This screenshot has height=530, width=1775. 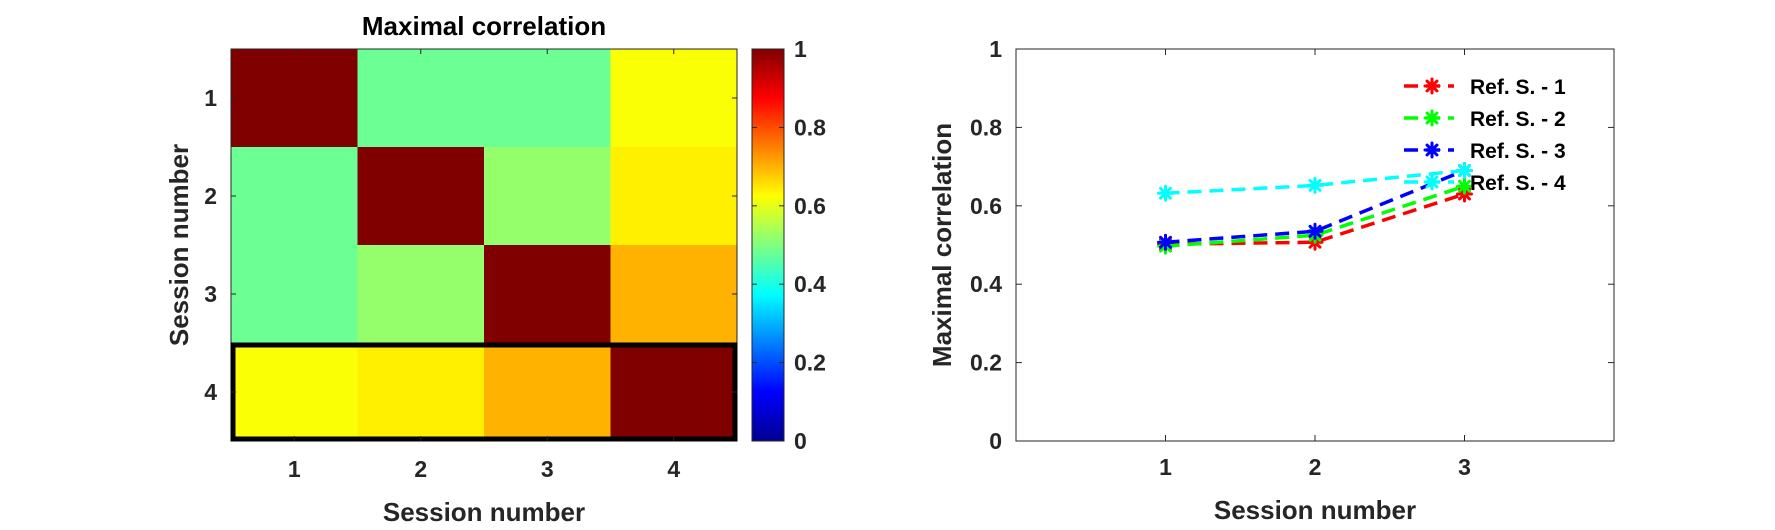 What do you see at coordinates (810, 127) in the screenshot?
I see `colorbar-tick-label: 0.8` at bounding box center [810, 127].